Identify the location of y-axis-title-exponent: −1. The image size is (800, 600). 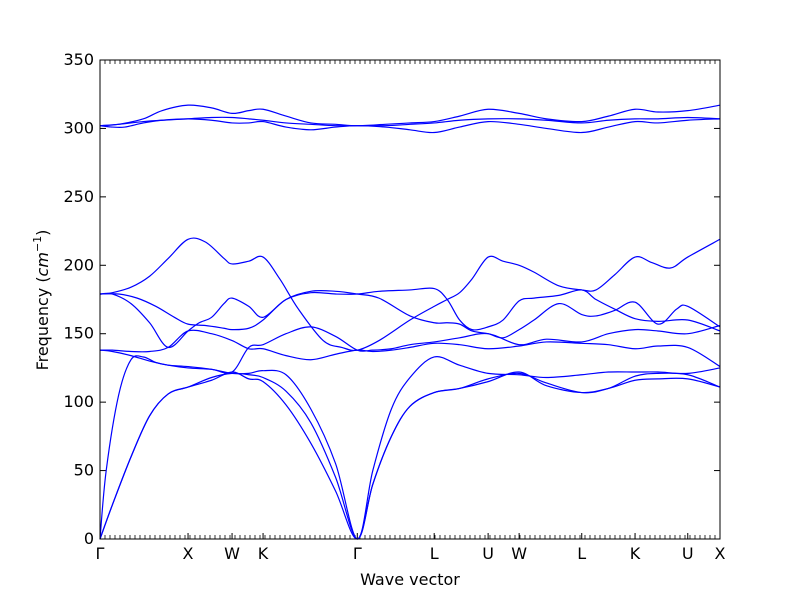
(37, 244).